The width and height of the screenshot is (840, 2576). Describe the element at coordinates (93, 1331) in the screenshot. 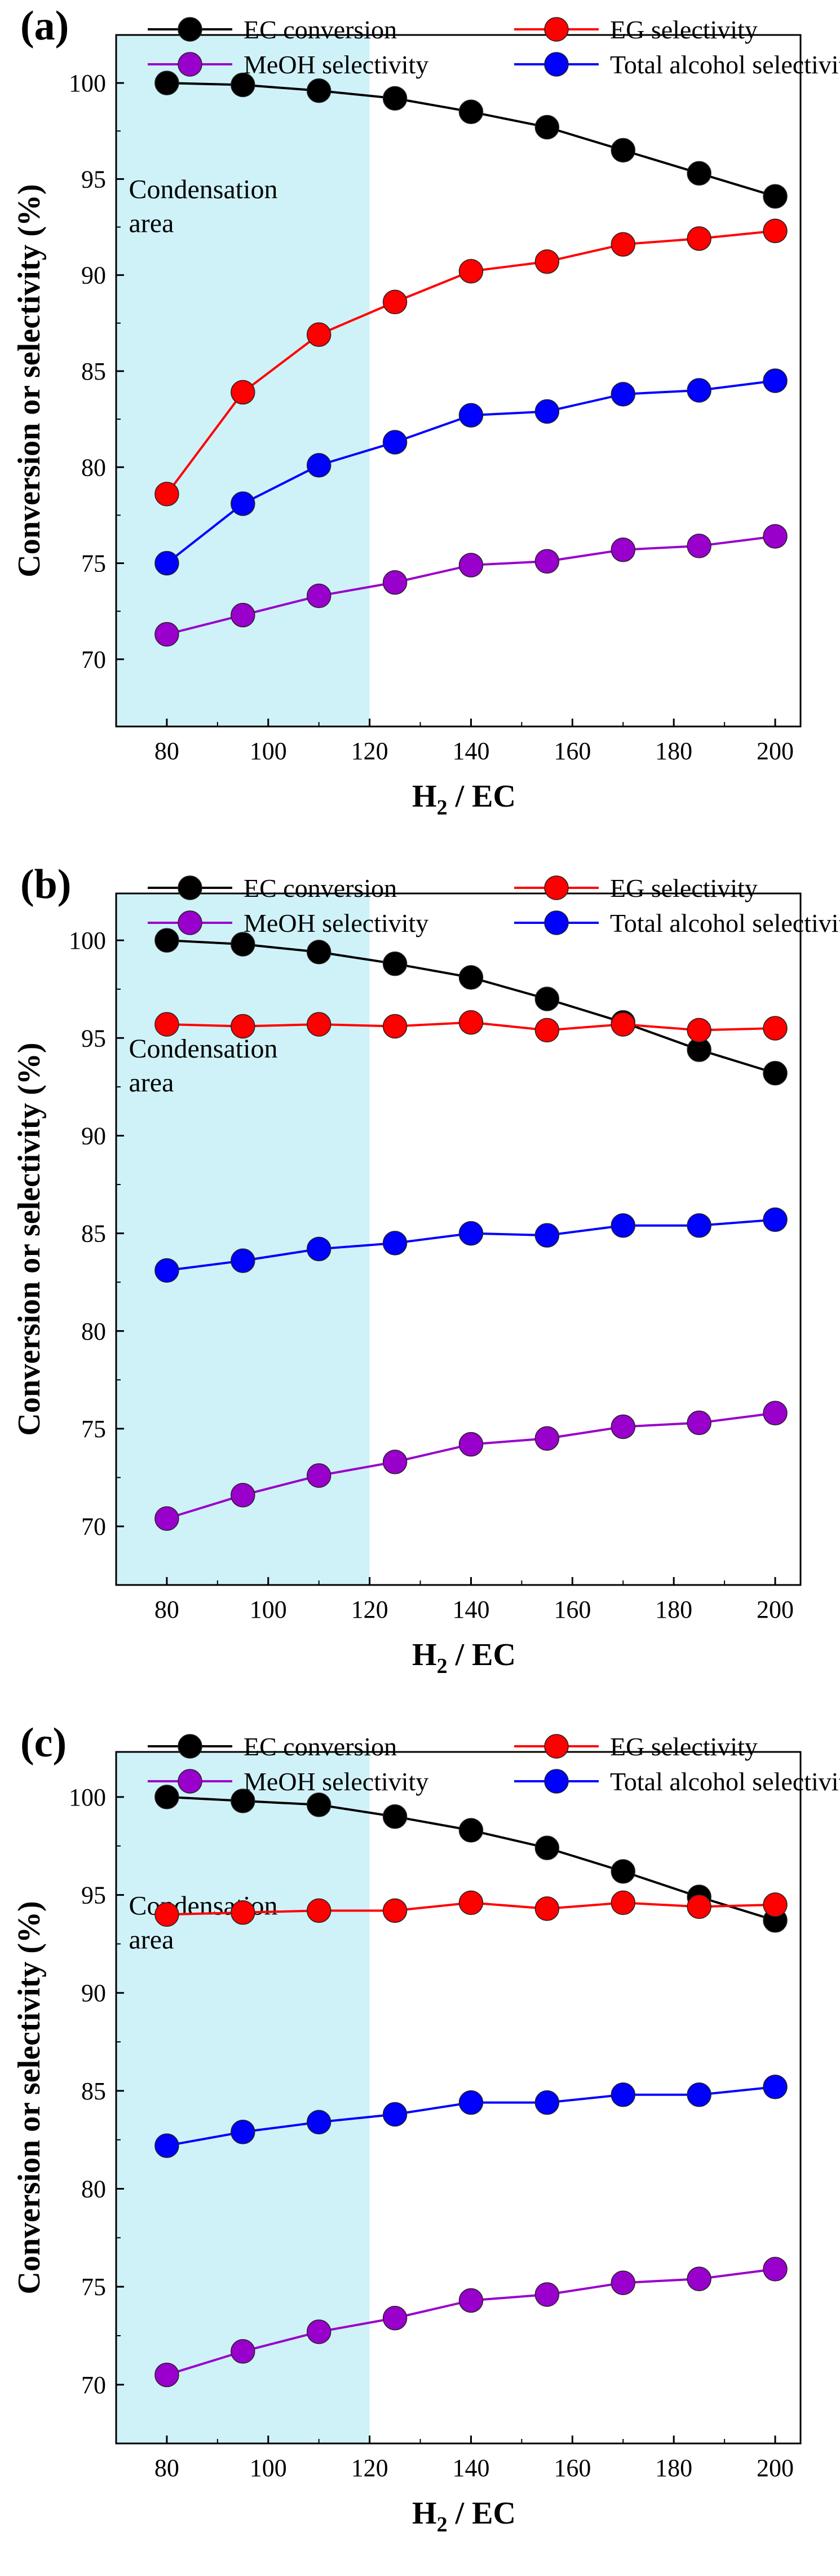

I see `y-tick-label: 80` at that location.